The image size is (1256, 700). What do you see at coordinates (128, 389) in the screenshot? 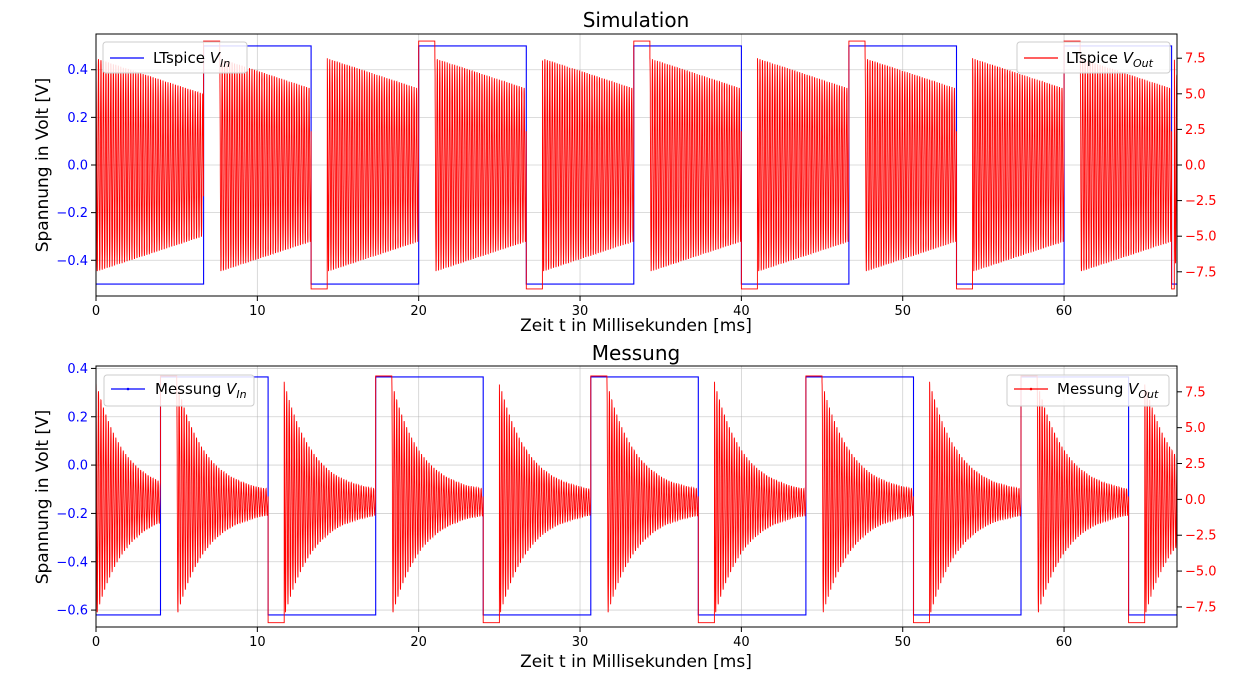
I see `legend-marker-vin` at bounding box center [128, 389].